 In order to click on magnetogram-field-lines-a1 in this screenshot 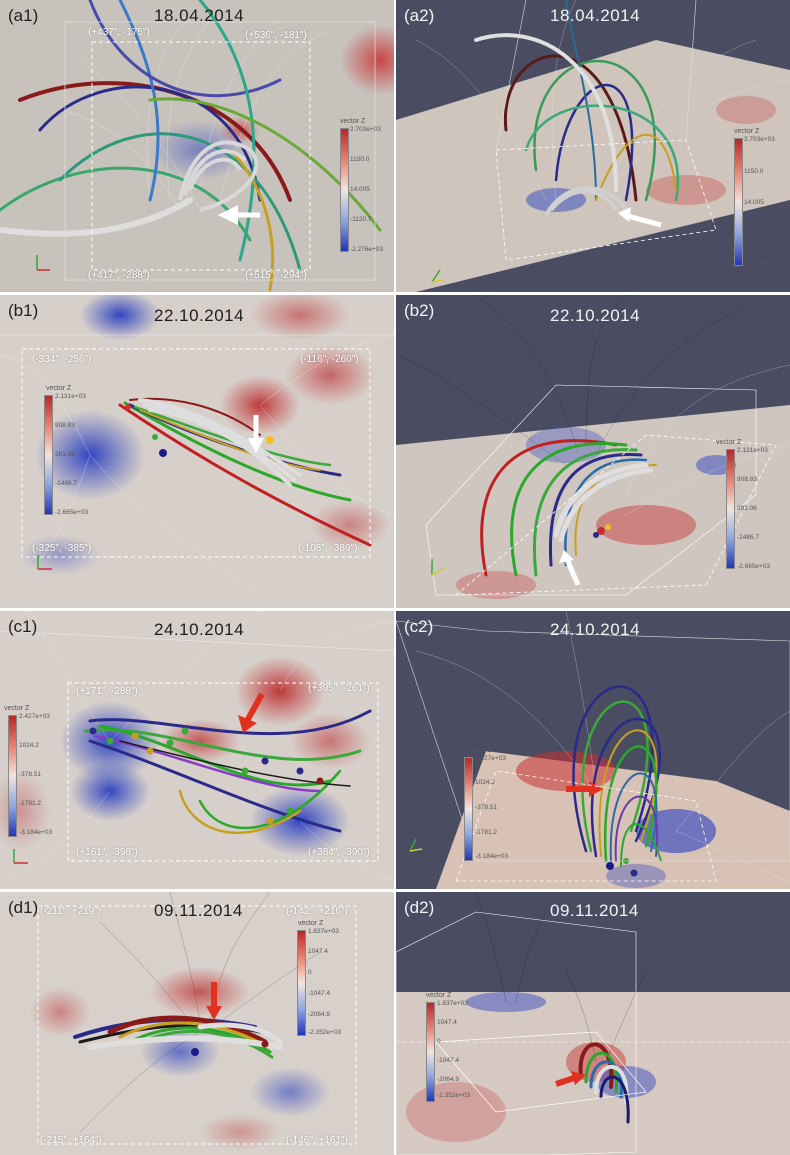, I will do `click(197, 146)`.